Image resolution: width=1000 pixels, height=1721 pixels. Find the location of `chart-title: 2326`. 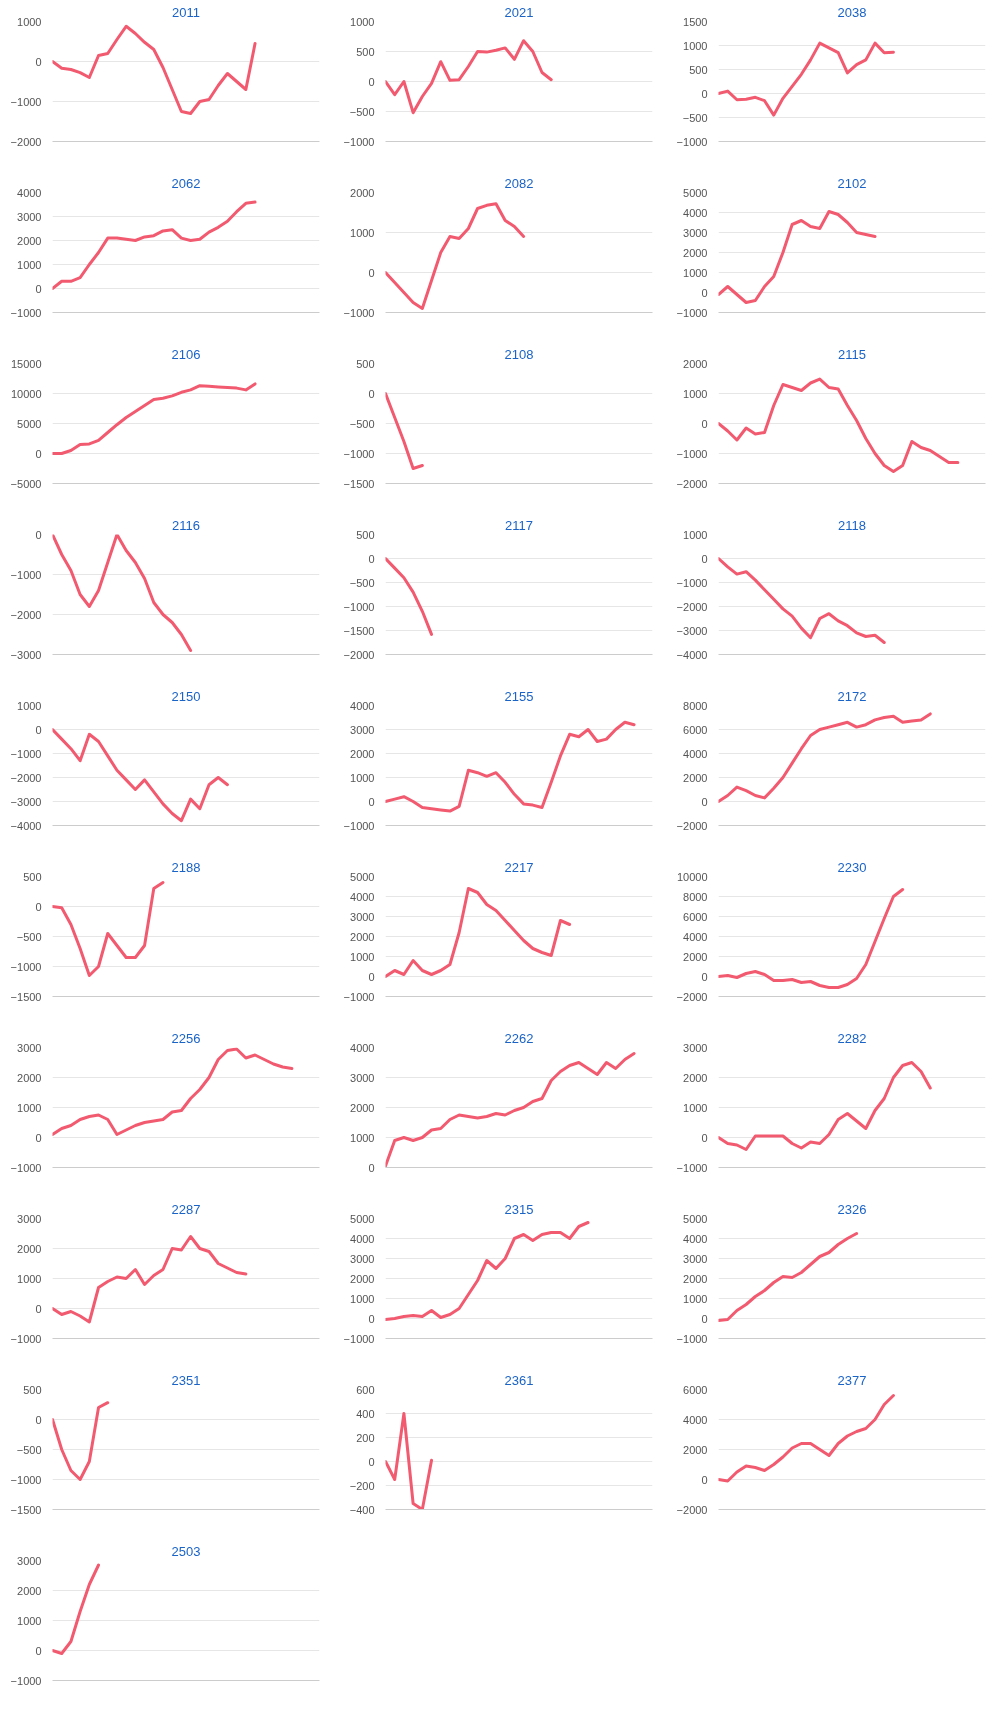

chart-title: 2326 is located at coordinates (852, 1209).